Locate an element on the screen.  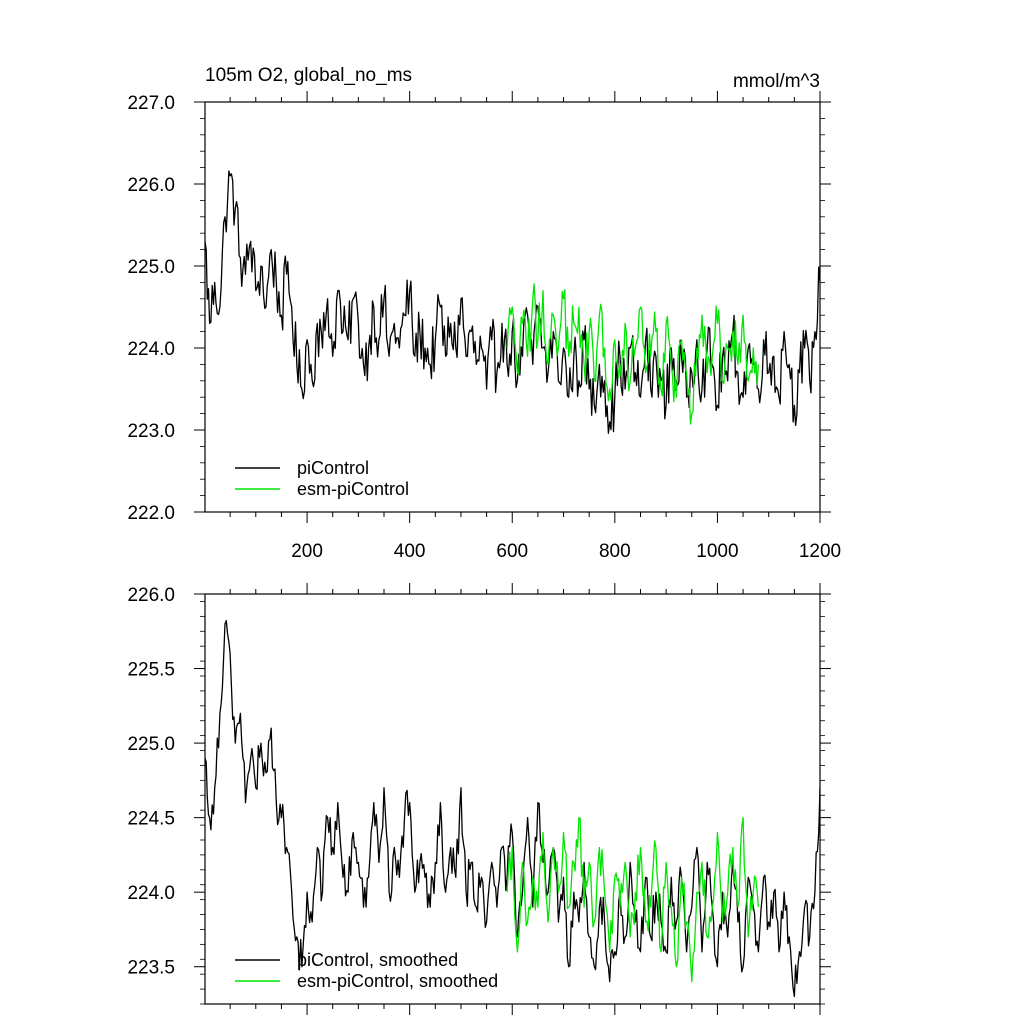
x-tick-label: 400 is located at coordinates (410, 551).